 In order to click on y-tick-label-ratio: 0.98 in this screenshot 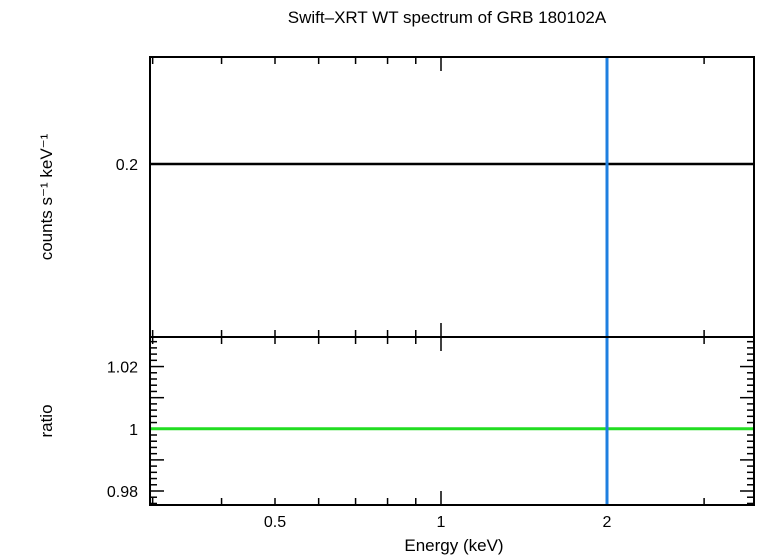, I will do `click(122, 492)`.